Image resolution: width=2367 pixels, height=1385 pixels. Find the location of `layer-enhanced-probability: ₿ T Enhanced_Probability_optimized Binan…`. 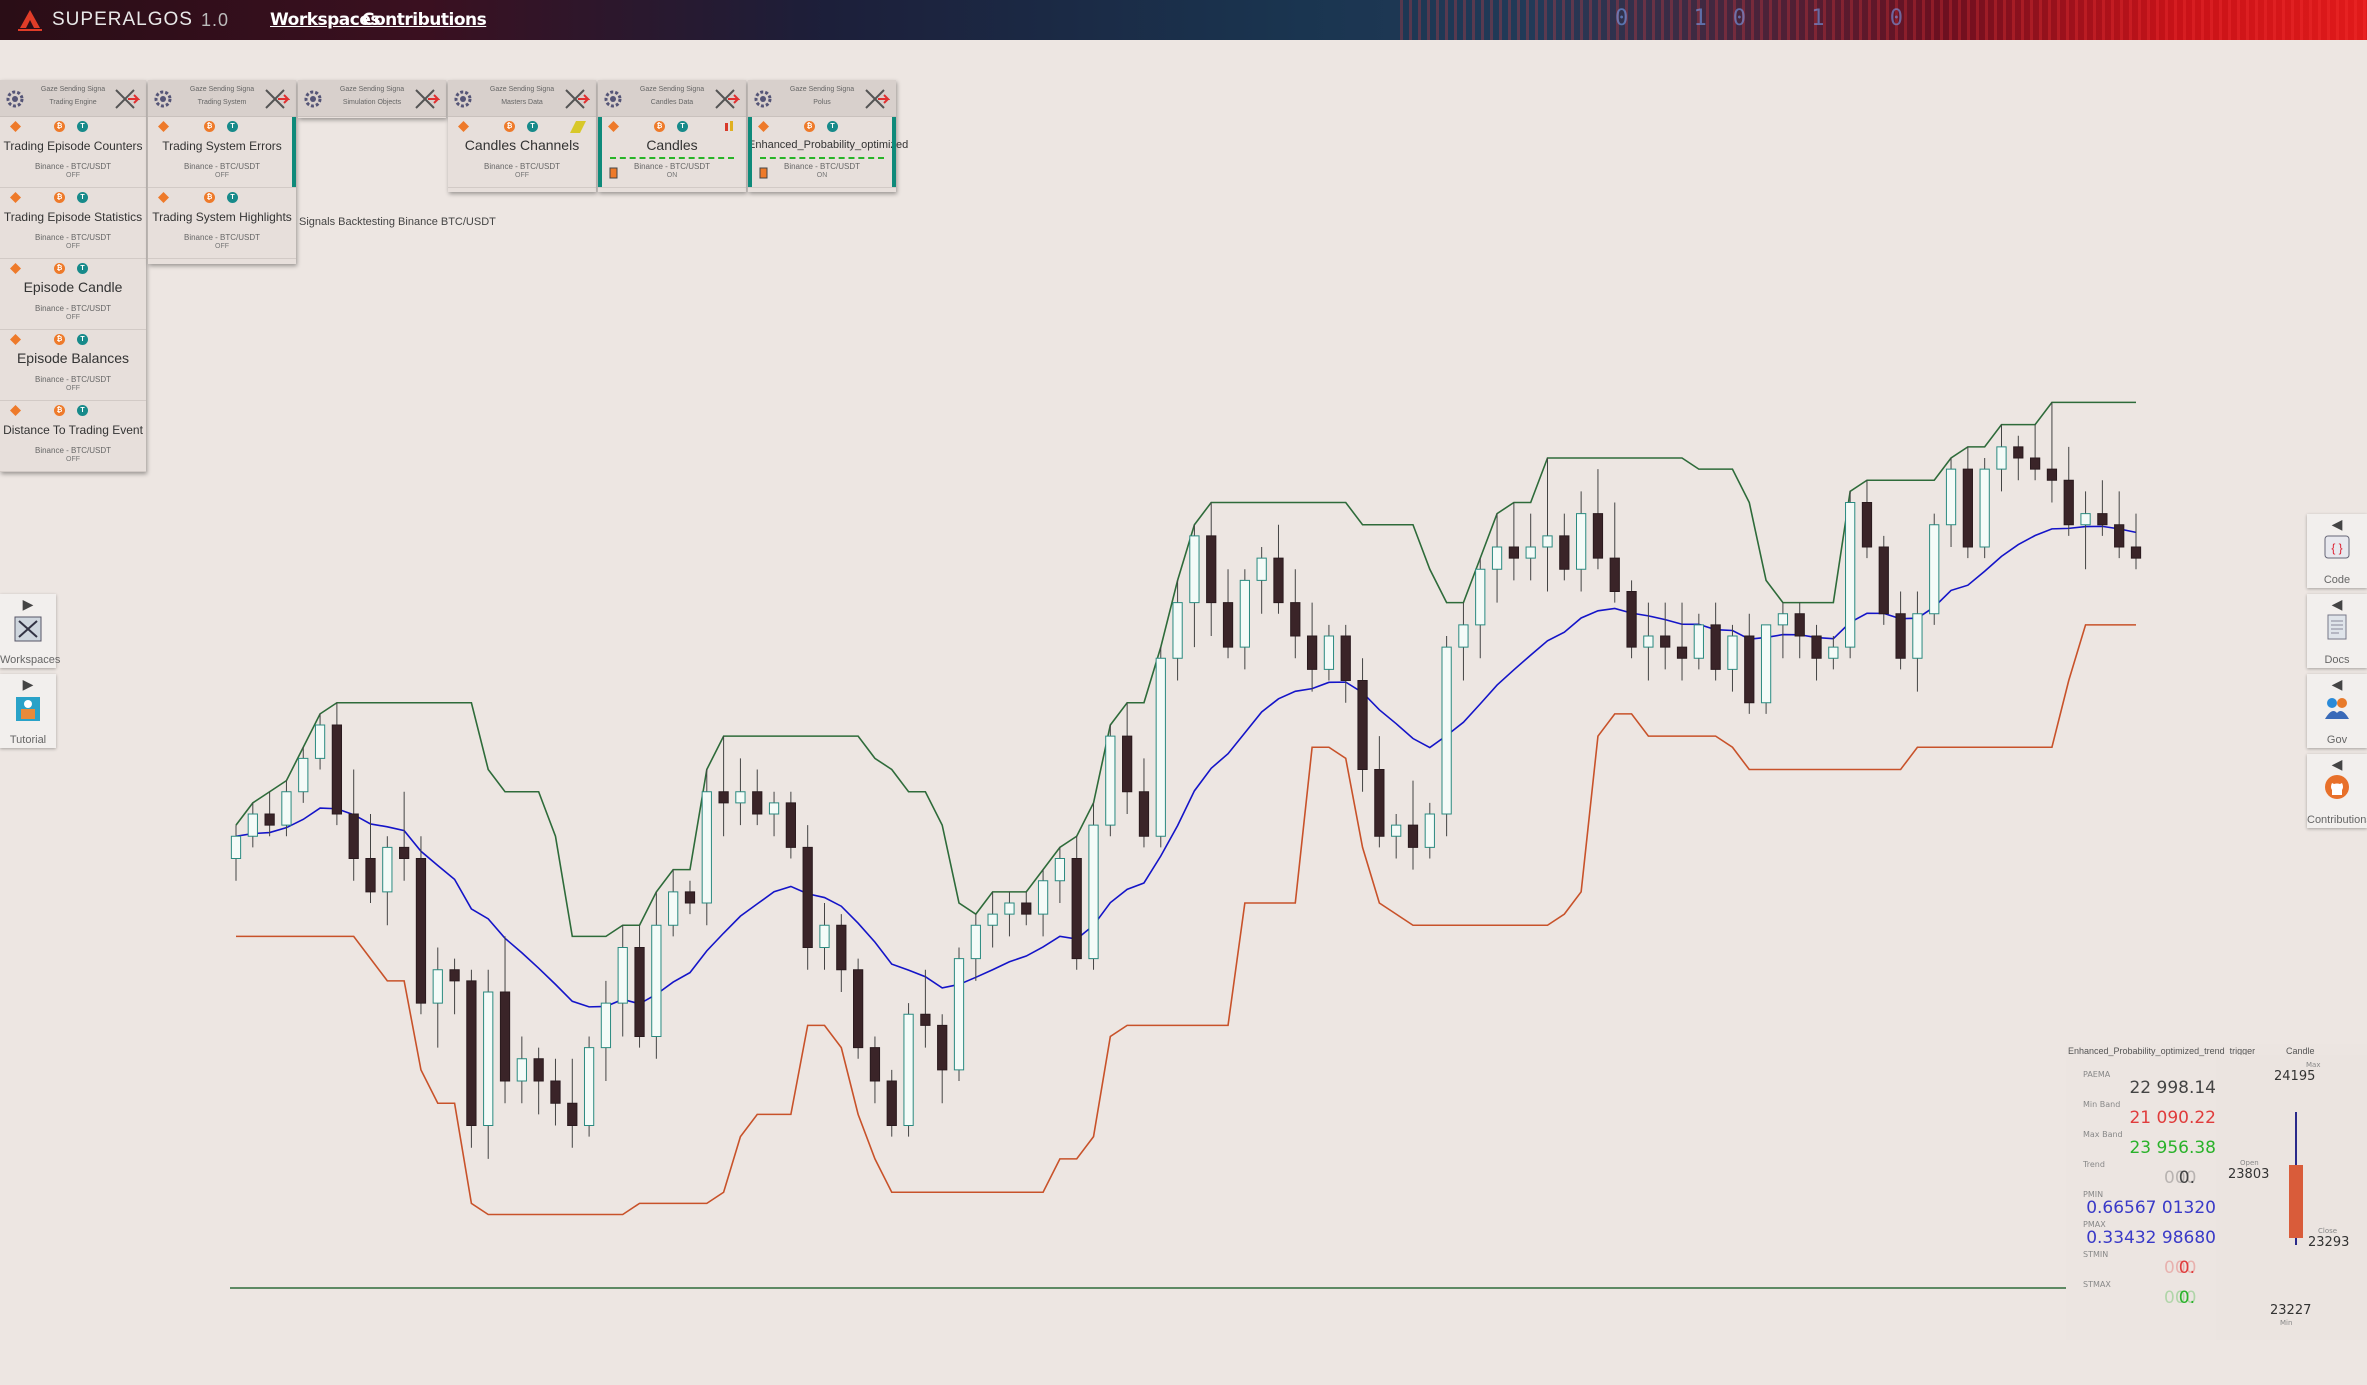

layer-enhanced-probability: ₿ T Enhanced_Probability_optimized Binan… is located at coordinates (828, 152).